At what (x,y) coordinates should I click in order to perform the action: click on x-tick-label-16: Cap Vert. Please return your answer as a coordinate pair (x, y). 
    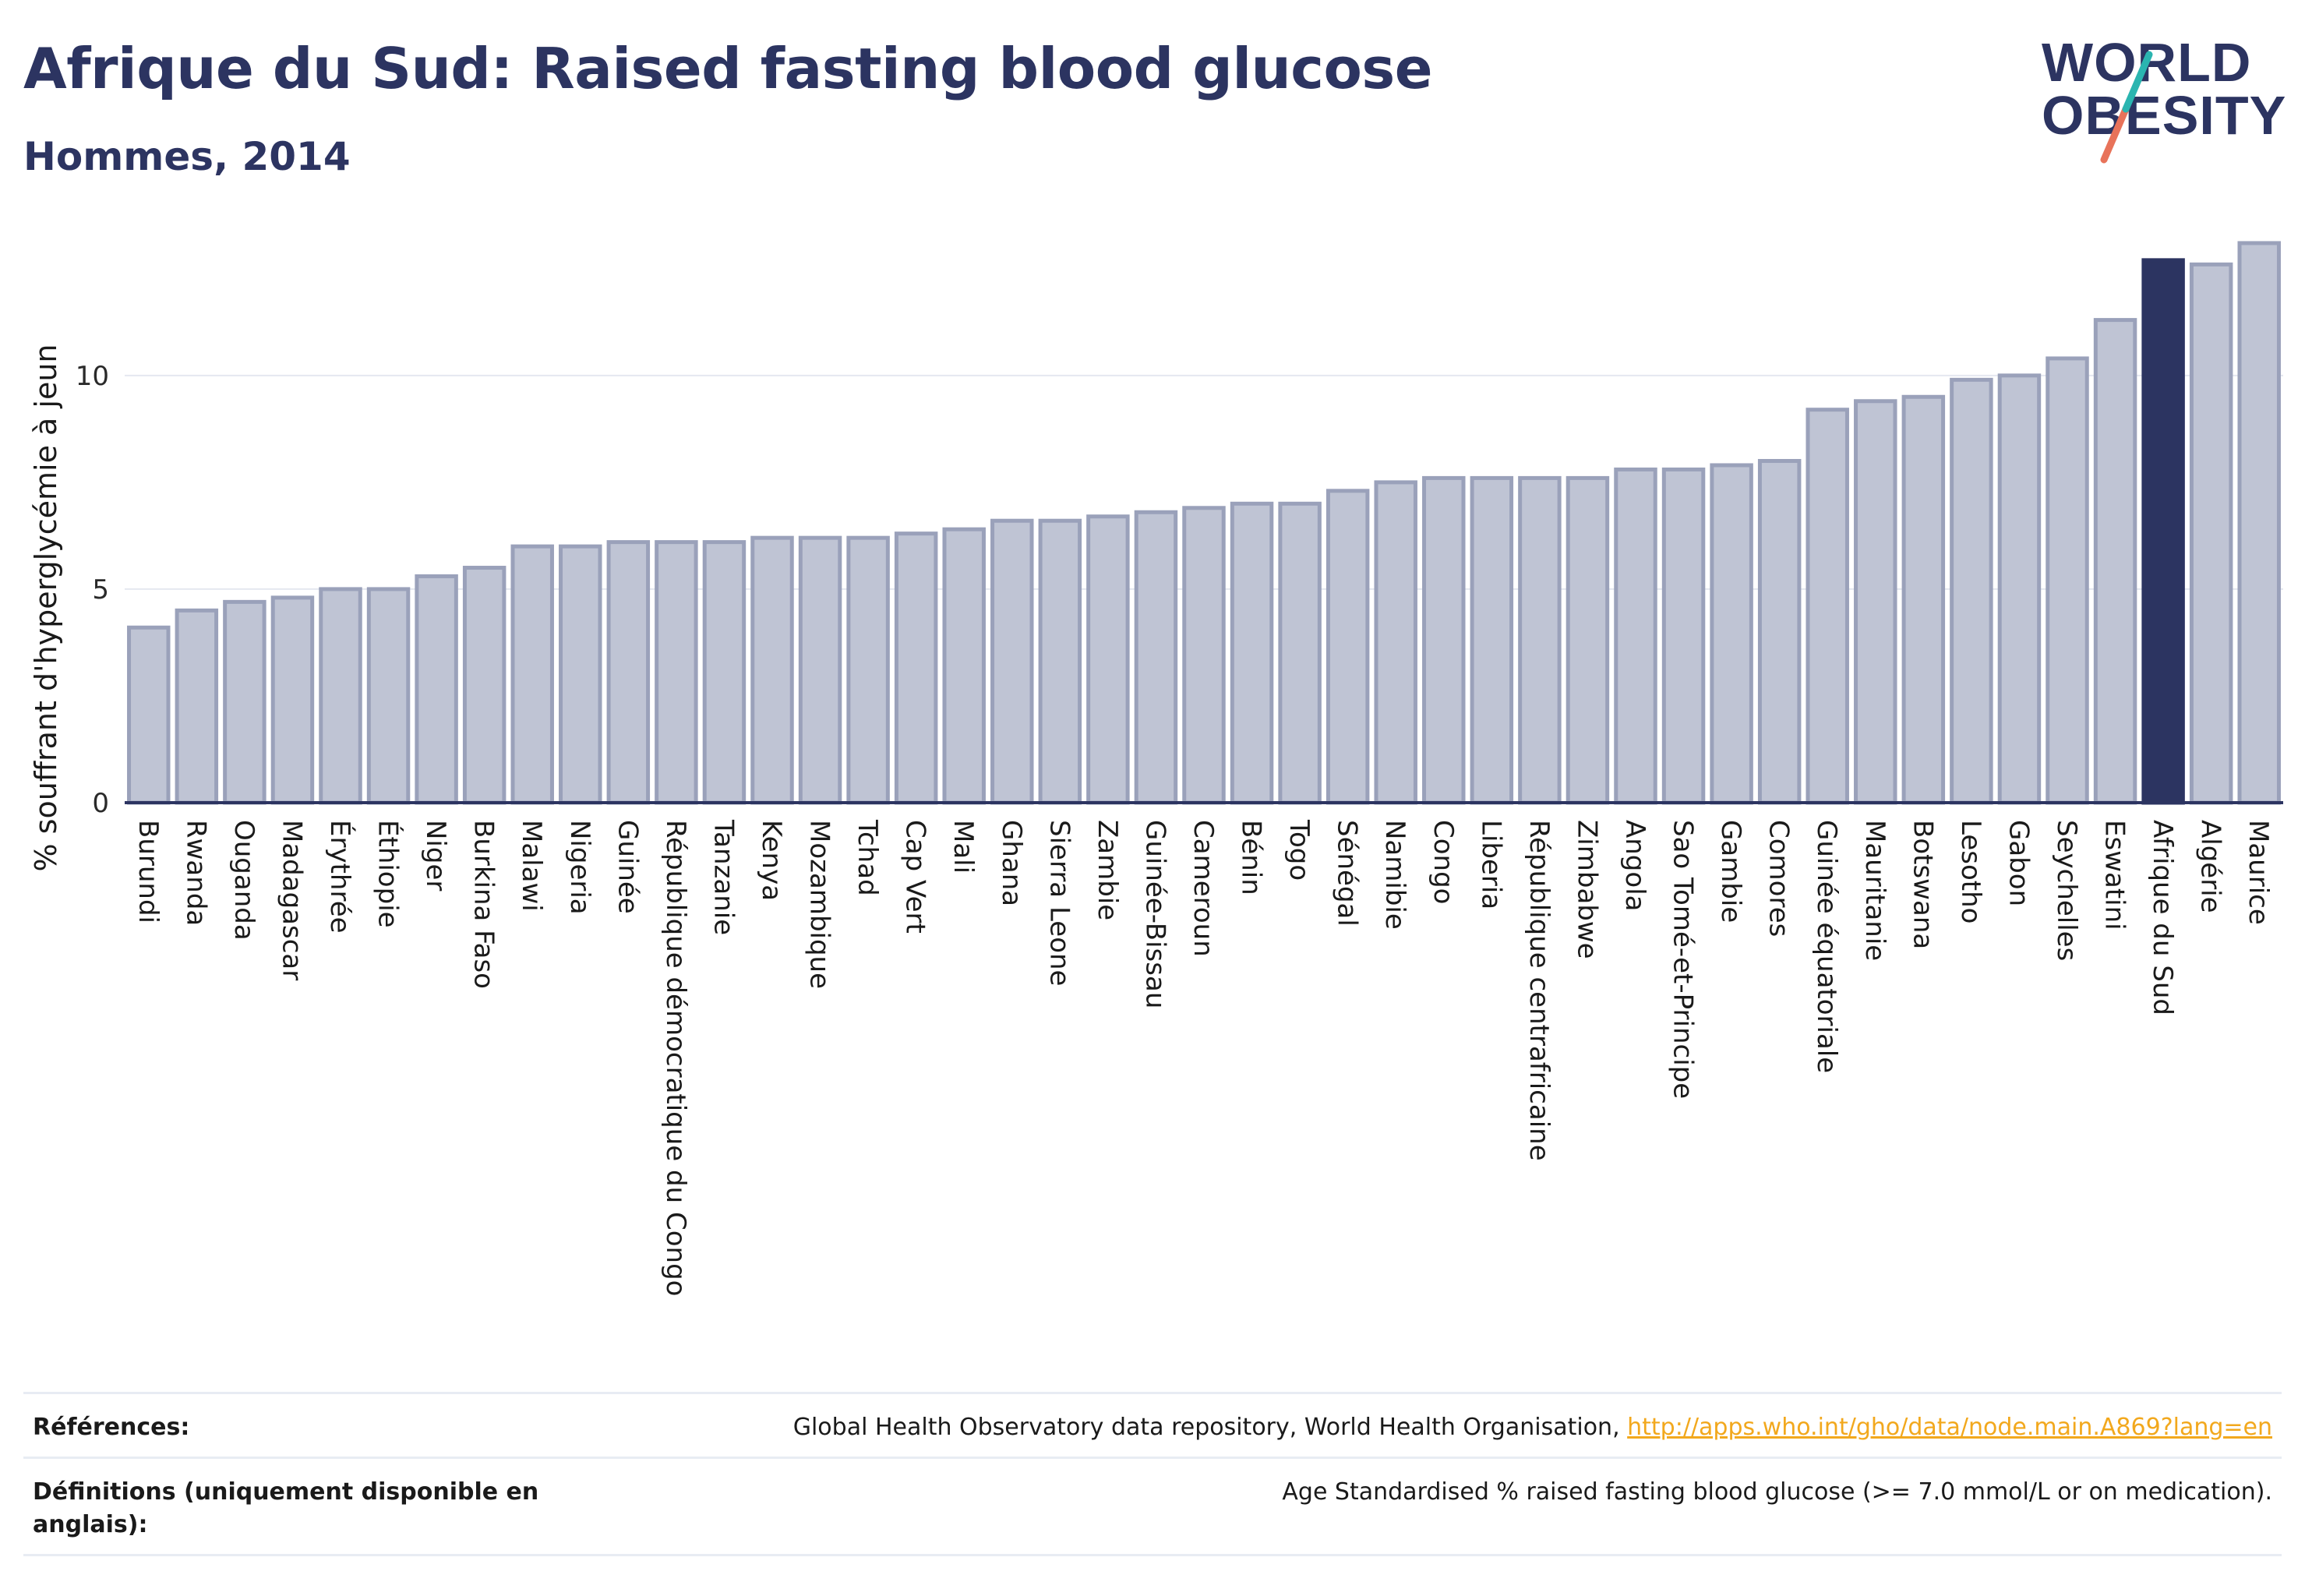
    Looking at the image, I should click on (915, 877).